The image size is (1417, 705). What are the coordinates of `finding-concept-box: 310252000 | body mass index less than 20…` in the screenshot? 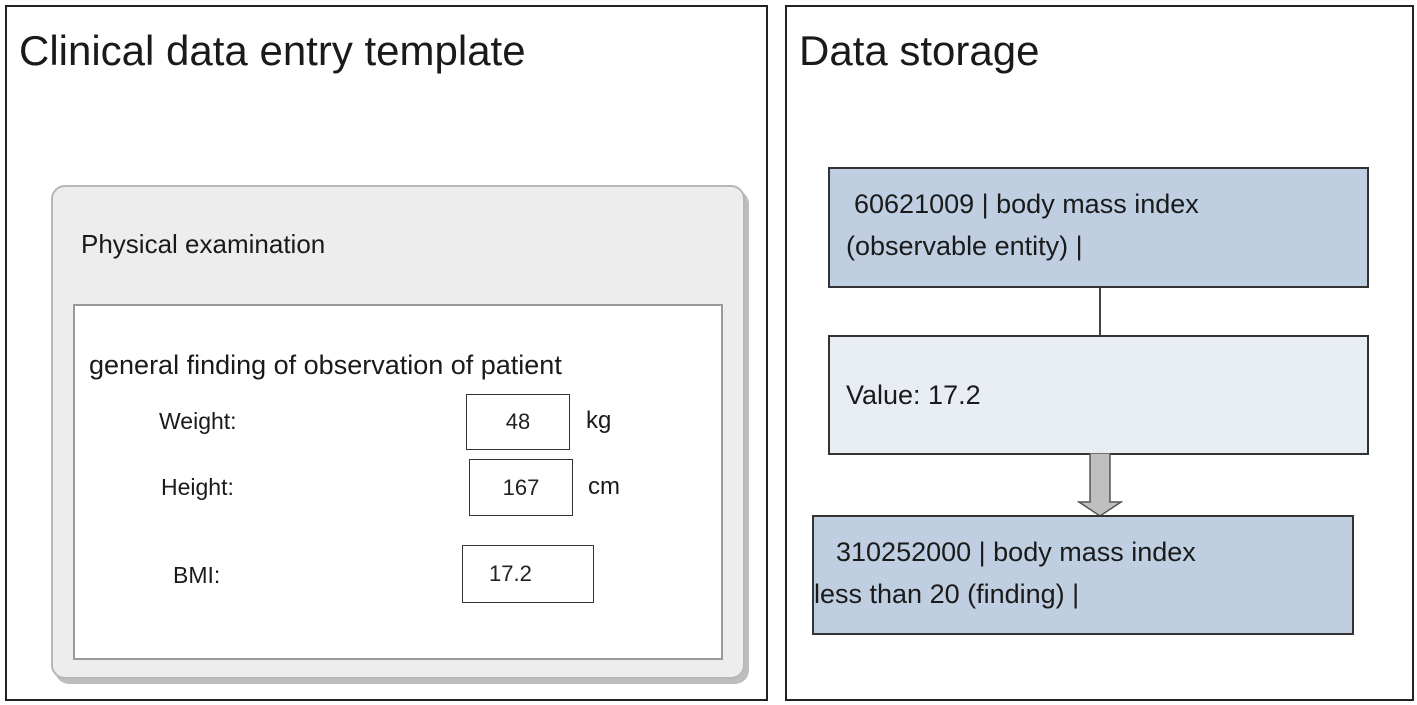 It's located at (1083, 575).